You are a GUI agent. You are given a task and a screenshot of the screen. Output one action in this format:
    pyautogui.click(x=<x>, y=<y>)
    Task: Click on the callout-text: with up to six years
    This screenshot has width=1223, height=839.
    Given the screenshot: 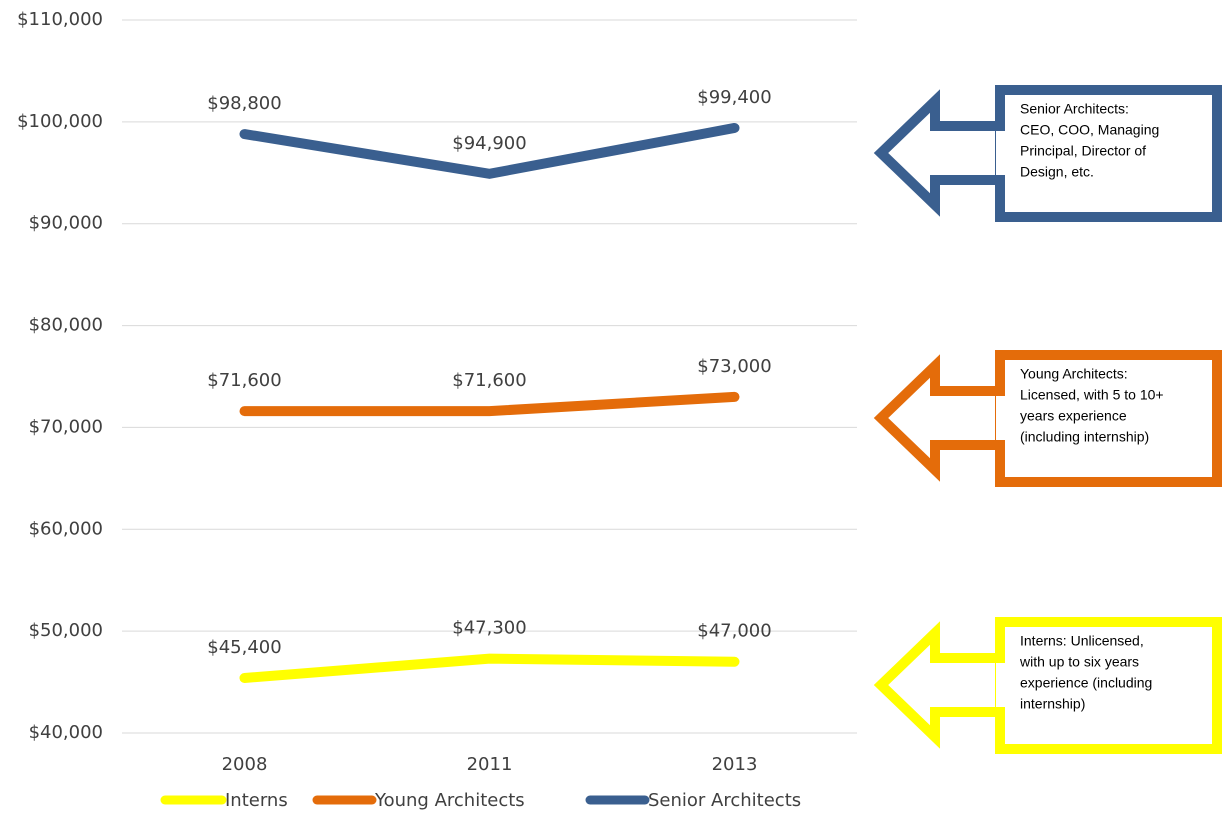 What is the action you would take?
    pyautogui.click(x=1079, y=662)
    